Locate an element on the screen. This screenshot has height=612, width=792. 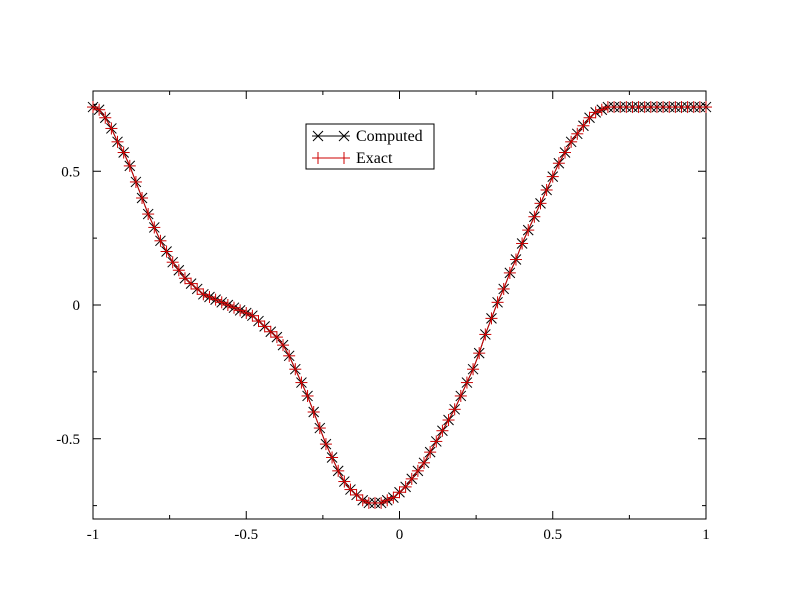
x-tick-label: 1 is located at coordinates (706, 535).